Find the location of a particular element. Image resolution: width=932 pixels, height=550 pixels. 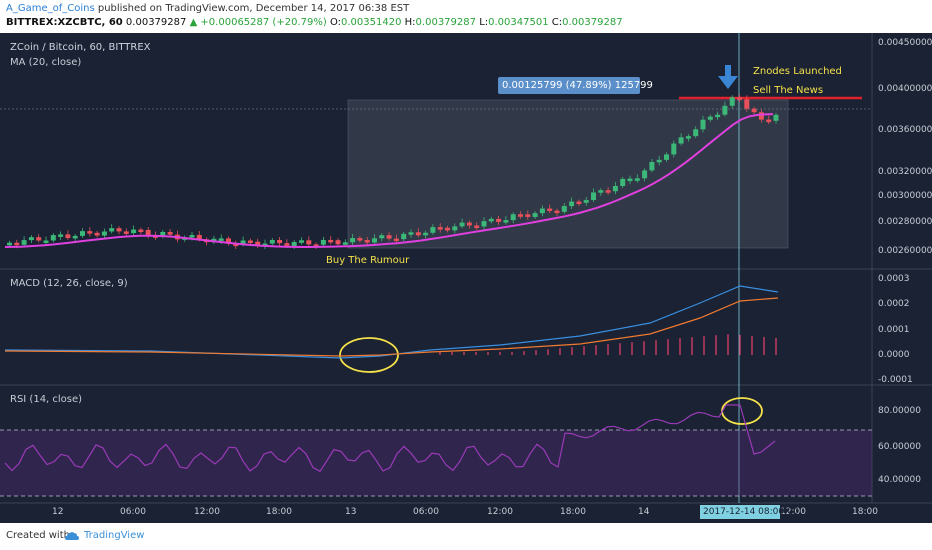

tradingview-link: TradingView is located at coordinates (114, 535).